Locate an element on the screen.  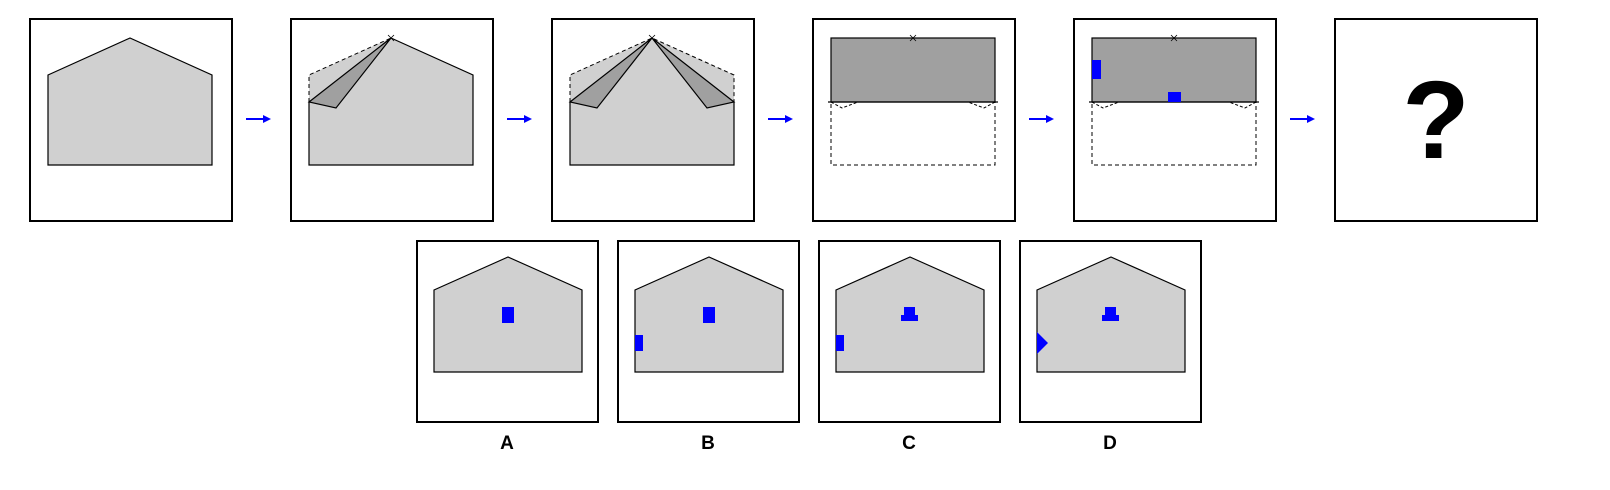
step-6-question-panel: ? is located at coordinates (1436, 120).